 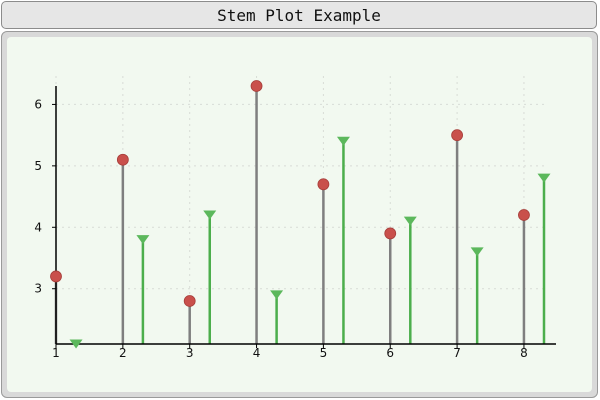 I want to click on x-tick-label: 4, so click(x=257, y=353).